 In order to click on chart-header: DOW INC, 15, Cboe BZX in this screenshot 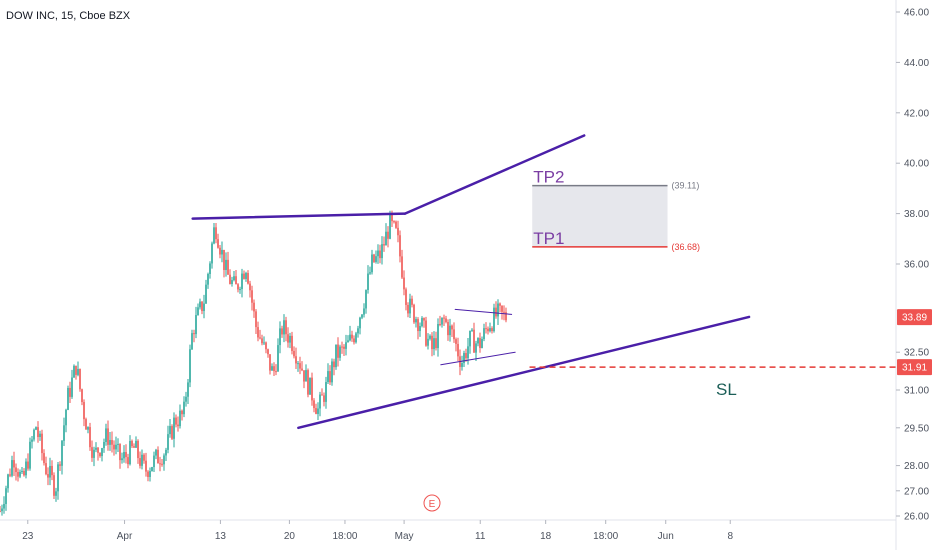, I will do `click(68, 16)`.